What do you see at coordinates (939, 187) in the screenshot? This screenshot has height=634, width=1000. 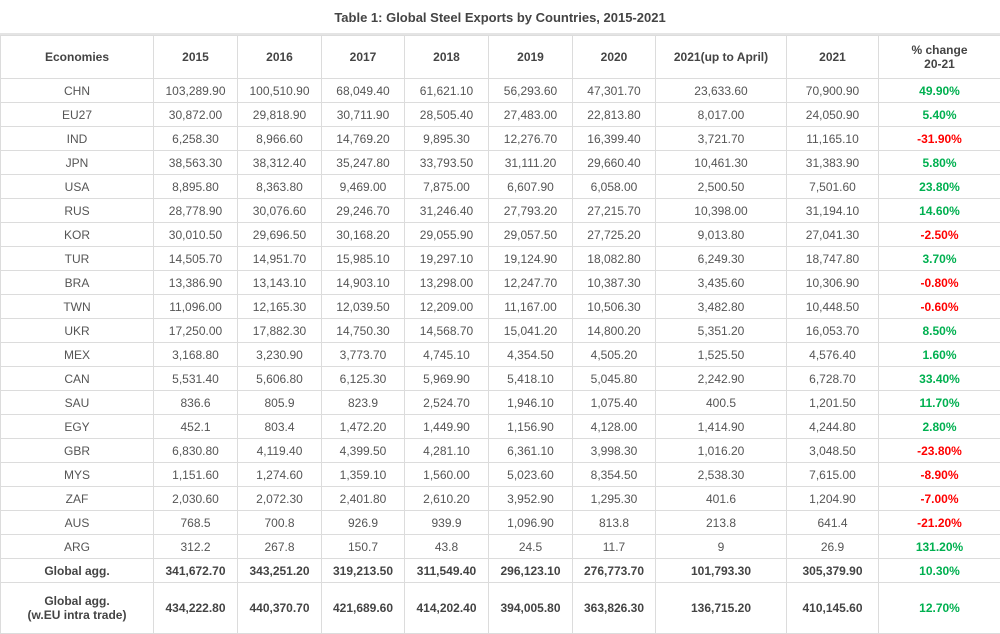 I see `percent-change-cell: 23.80%` at bounding box center [939, 187].